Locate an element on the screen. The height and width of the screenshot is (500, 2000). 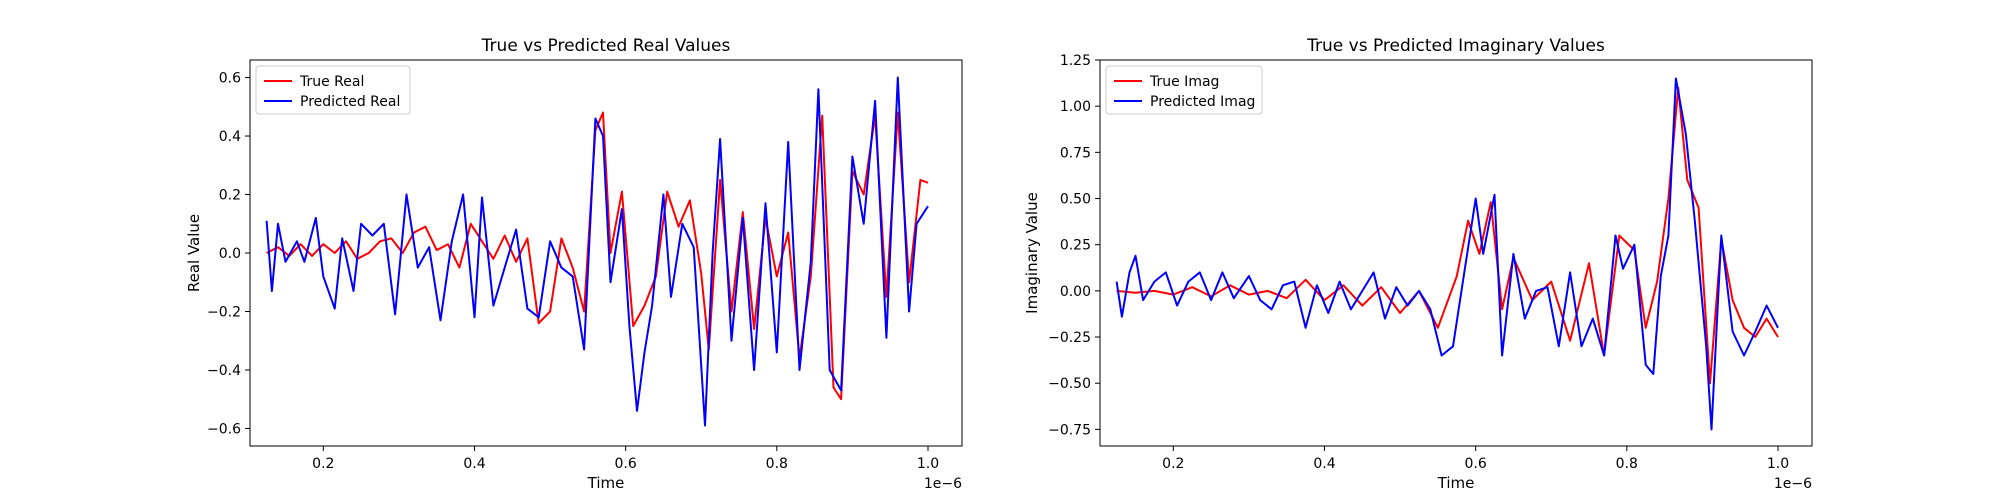
real-y-ticks: −0.6 −0.4 −0.2 0.0 0.2 0.4 0.6 is located at coordinates (228, 254).